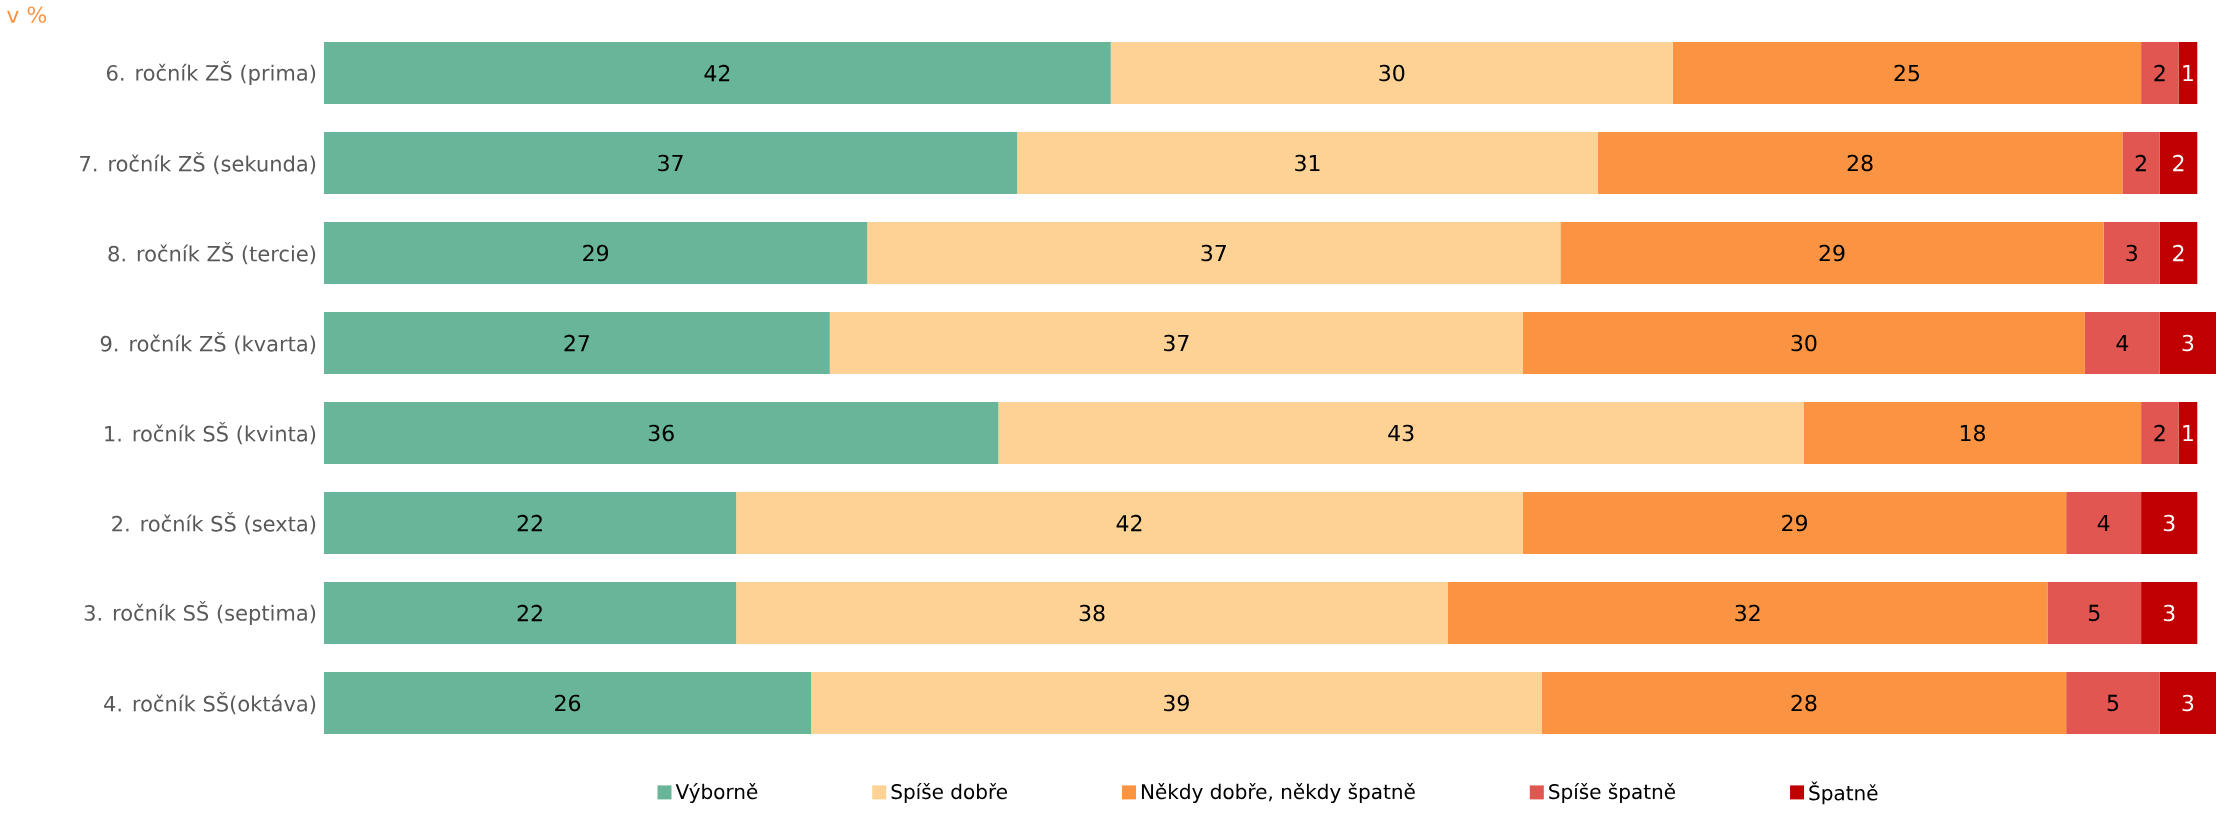 This screenshot has width=2220, height=830. What do you see at coordinates (1278, 793) in the screenshot?
I see `legend-label: Někdy dobře, někdy špatně` at bounding box center [1278, 793].